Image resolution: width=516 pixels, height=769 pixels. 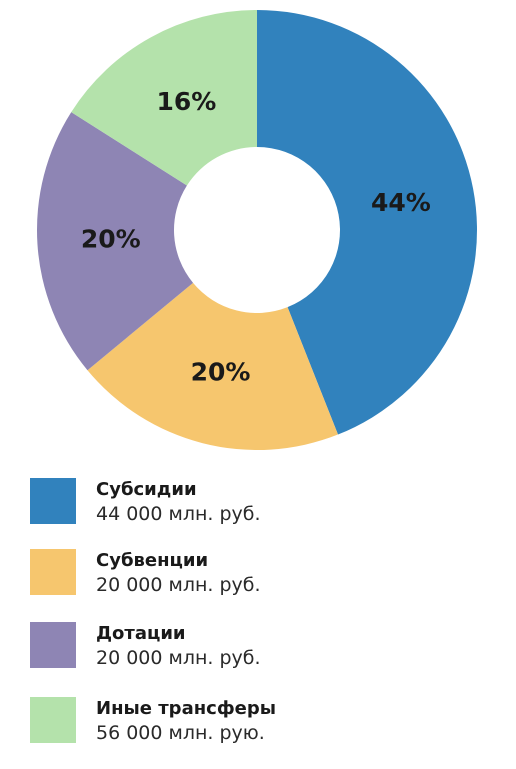 I want to click on legend-value-other-transfers: 56 000 млн. рую., so click(x=180, y=733).